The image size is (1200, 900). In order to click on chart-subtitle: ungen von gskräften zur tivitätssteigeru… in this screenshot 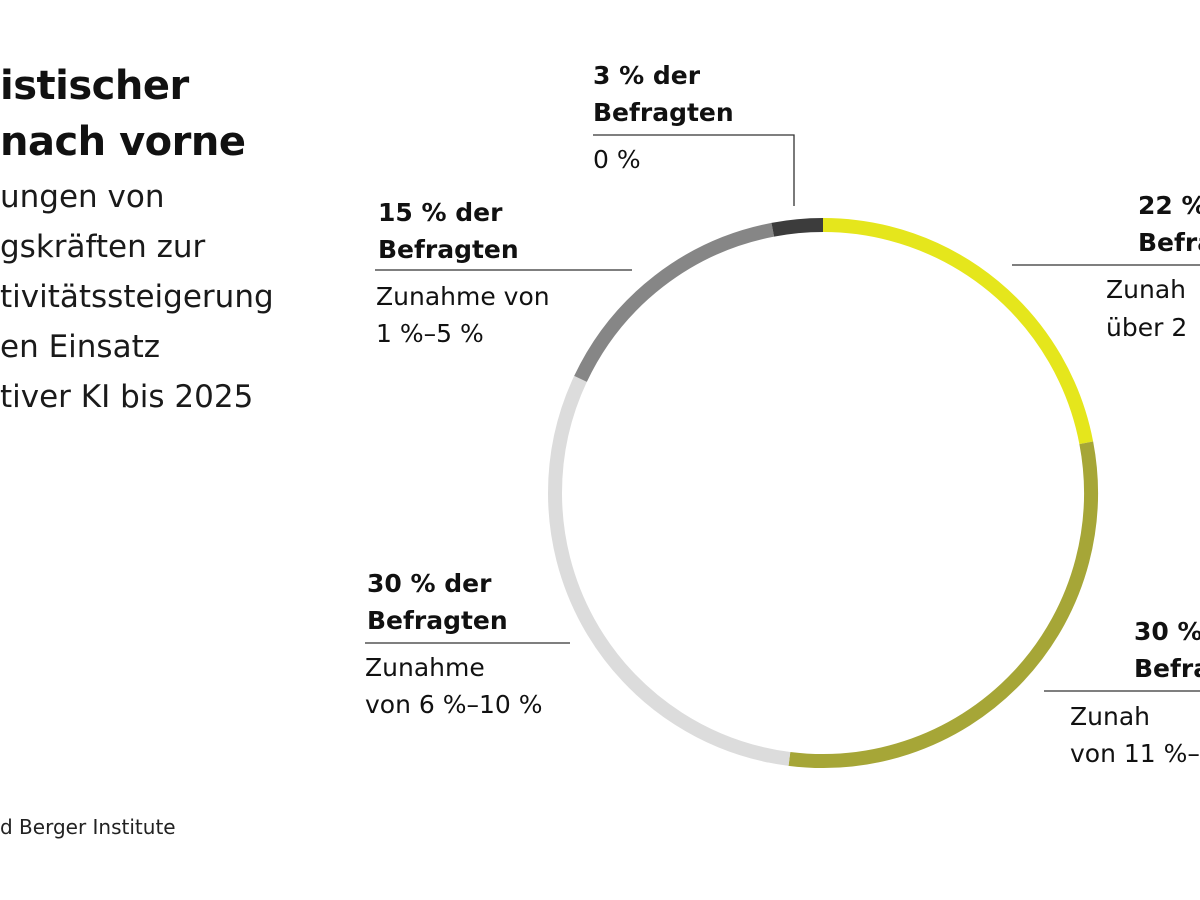, I will do `click(137, 297)`.